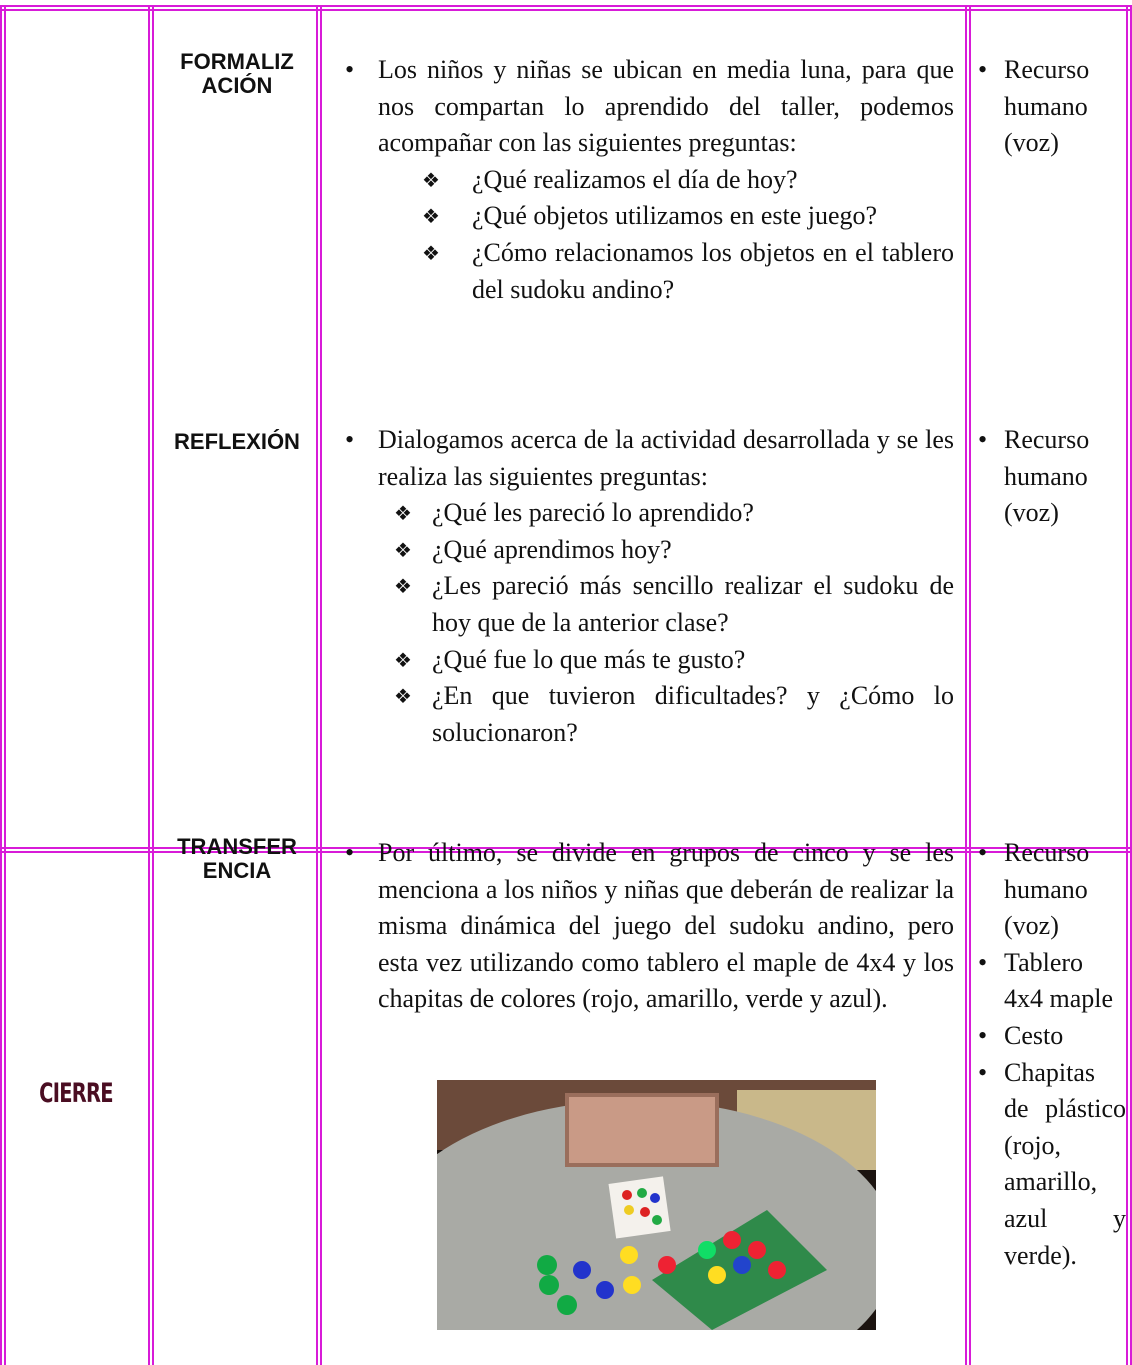 This screenshot has height=1365, width=1132. Describe the element at coordinates (1052, 1036) in the screenshot. I see `resource: Cesto` at that location.